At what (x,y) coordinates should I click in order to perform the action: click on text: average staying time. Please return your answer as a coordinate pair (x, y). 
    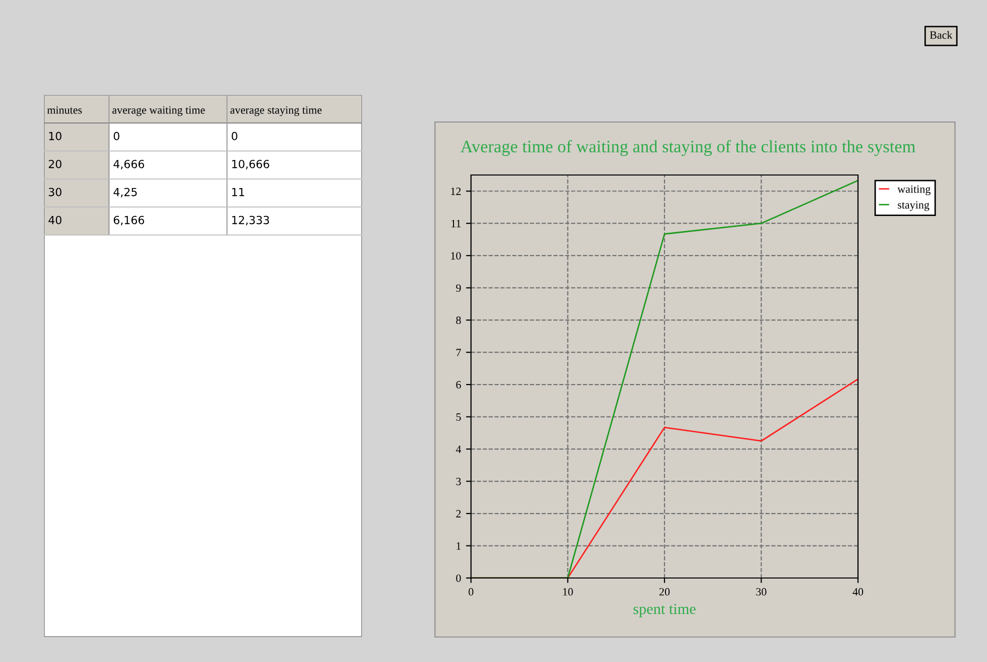
    Looking at the image, I should click on (276, 111).